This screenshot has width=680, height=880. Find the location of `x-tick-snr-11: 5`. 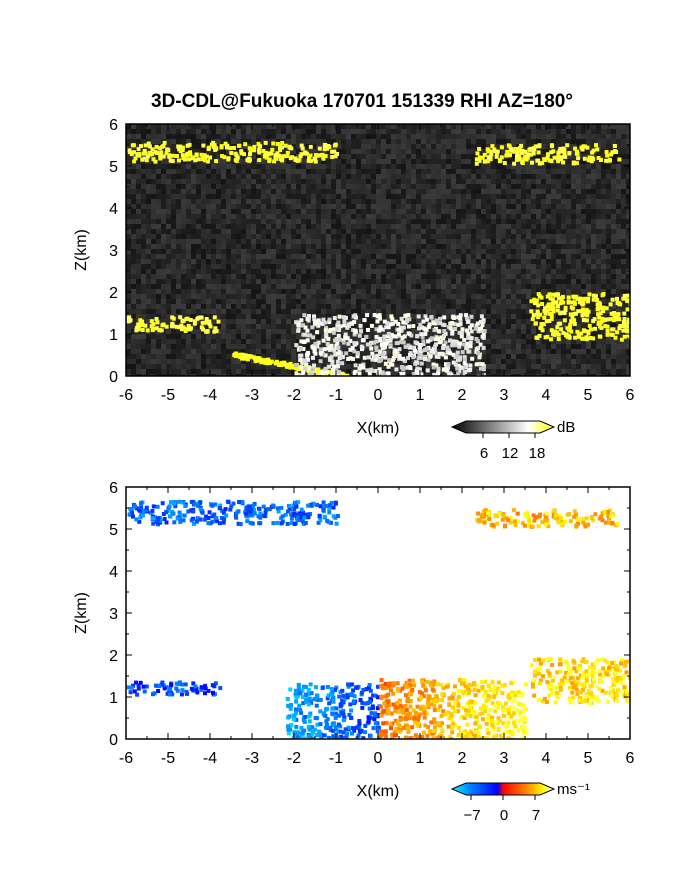

x-tick-snr-11: 5 is located at coordinates (588, 395).